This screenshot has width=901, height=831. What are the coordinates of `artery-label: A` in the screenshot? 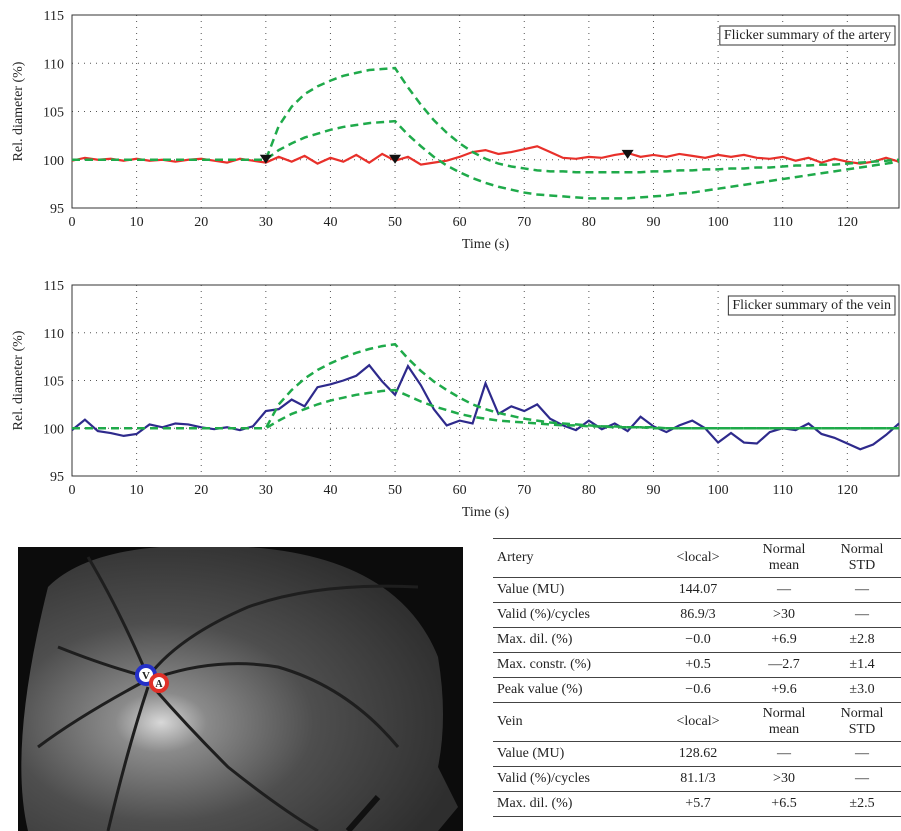 It's located at (159, 684).